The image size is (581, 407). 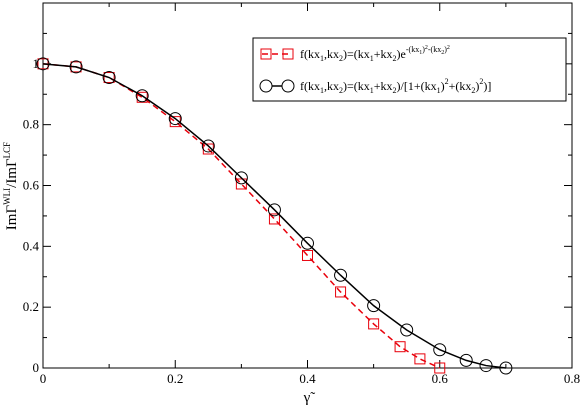 What do you see at coordinates (31, 185) in the screenshot?
I see `y-tick-label: 0.6` at bounding box center [31, 185].